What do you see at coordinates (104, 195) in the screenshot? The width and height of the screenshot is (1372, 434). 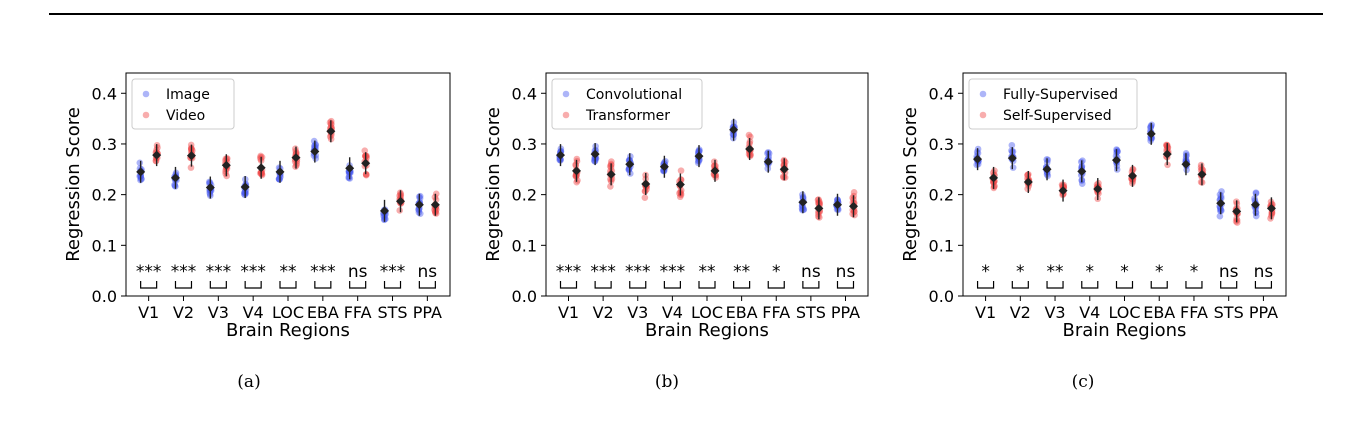 I see `y-tick-label: 0.2` at bounding box center [104, 195].